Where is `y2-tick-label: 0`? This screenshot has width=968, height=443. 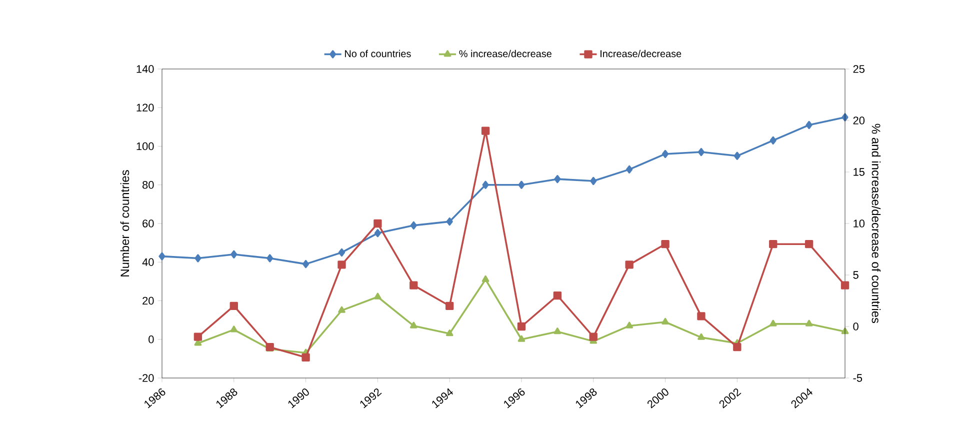 y2-tick-label: 0 is located at coordinates (855, 326).